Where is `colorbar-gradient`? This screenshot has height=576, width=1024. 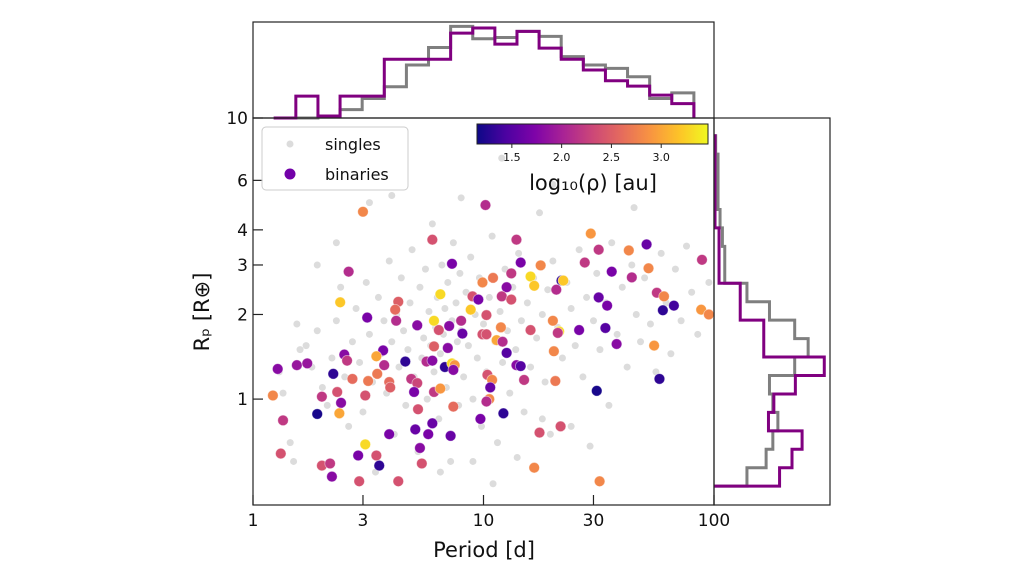
colorbar-gradient is located at coordinates (592, 134).